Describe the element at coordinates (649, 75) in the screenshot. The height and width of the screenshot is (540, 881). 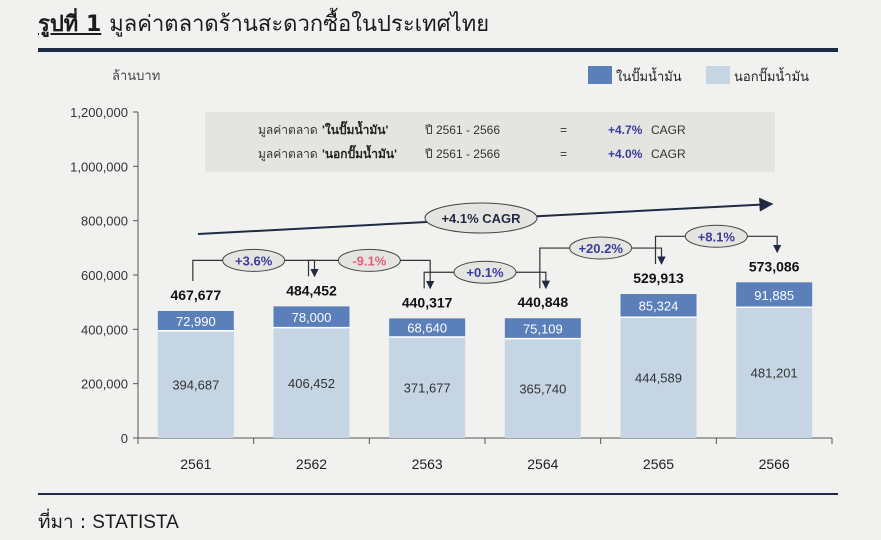
I see `legend-label: ในปั๊มน้ำมัน` at that location.